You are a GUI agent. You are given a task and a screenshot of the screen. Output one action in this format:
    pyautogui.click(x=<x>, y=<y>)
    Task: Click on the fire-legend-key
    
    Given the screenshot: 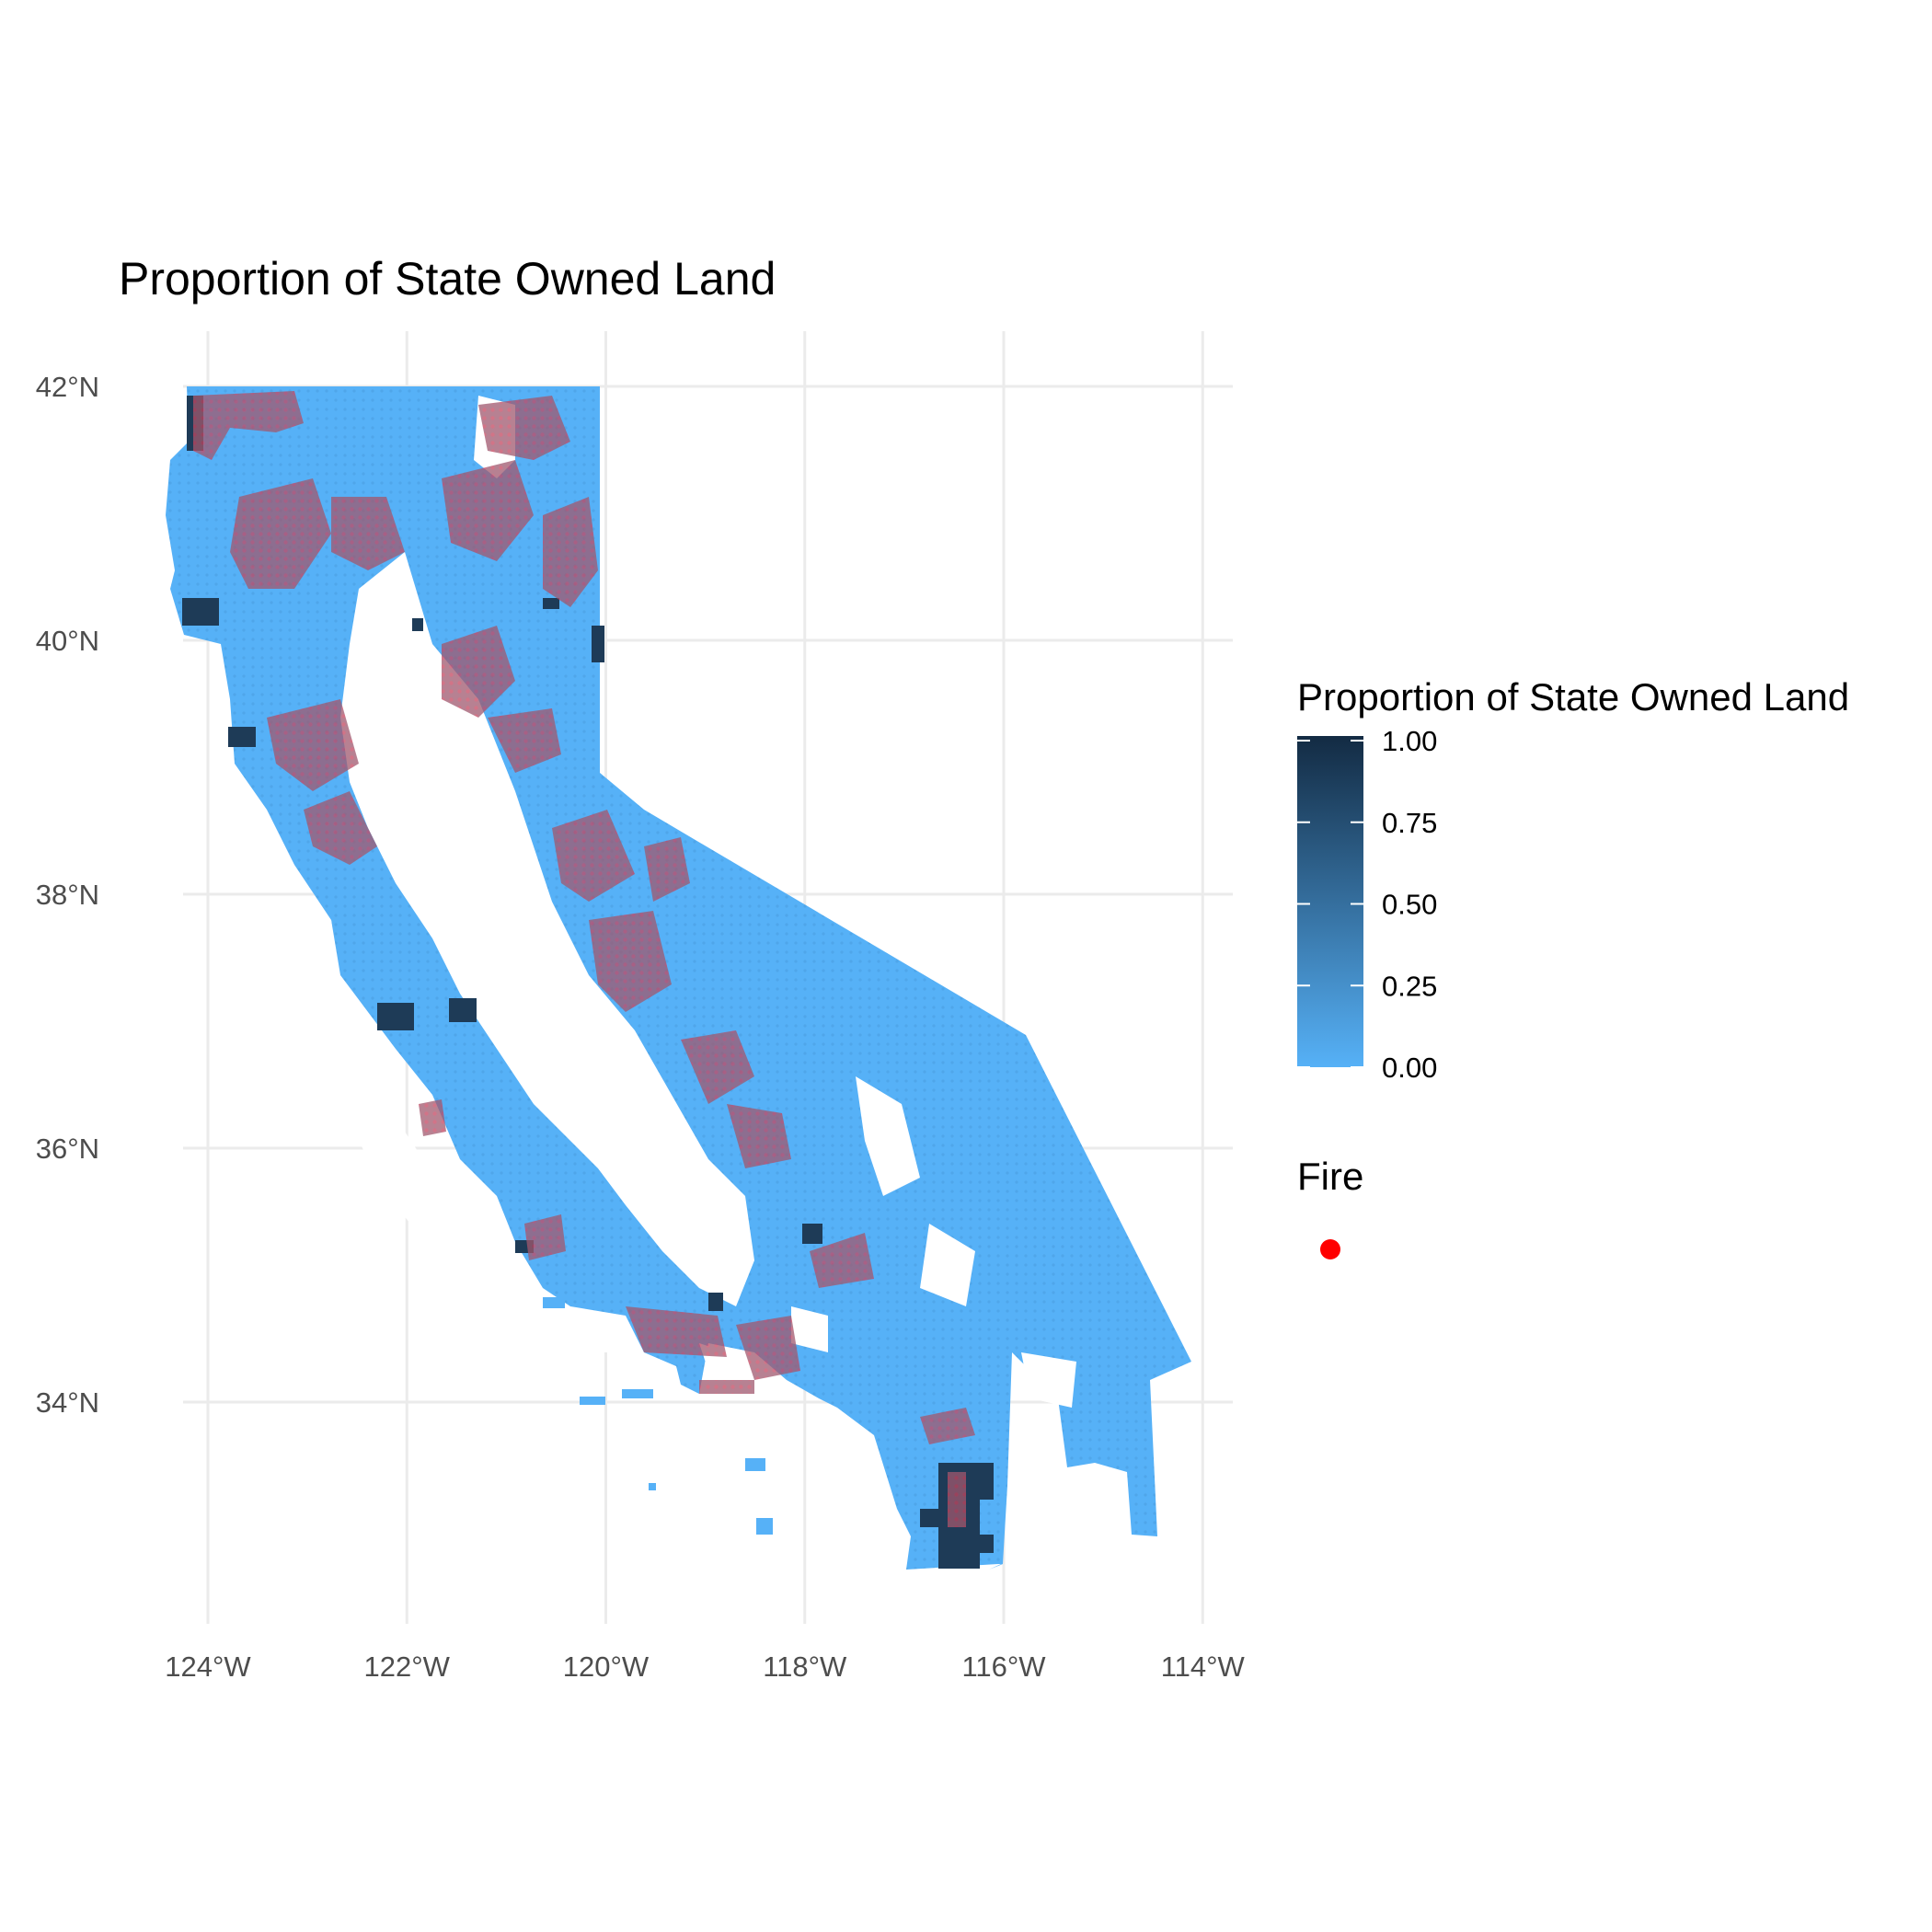 What is the action you would take?
    pyautogui.click(x=1330, y=1249)
    